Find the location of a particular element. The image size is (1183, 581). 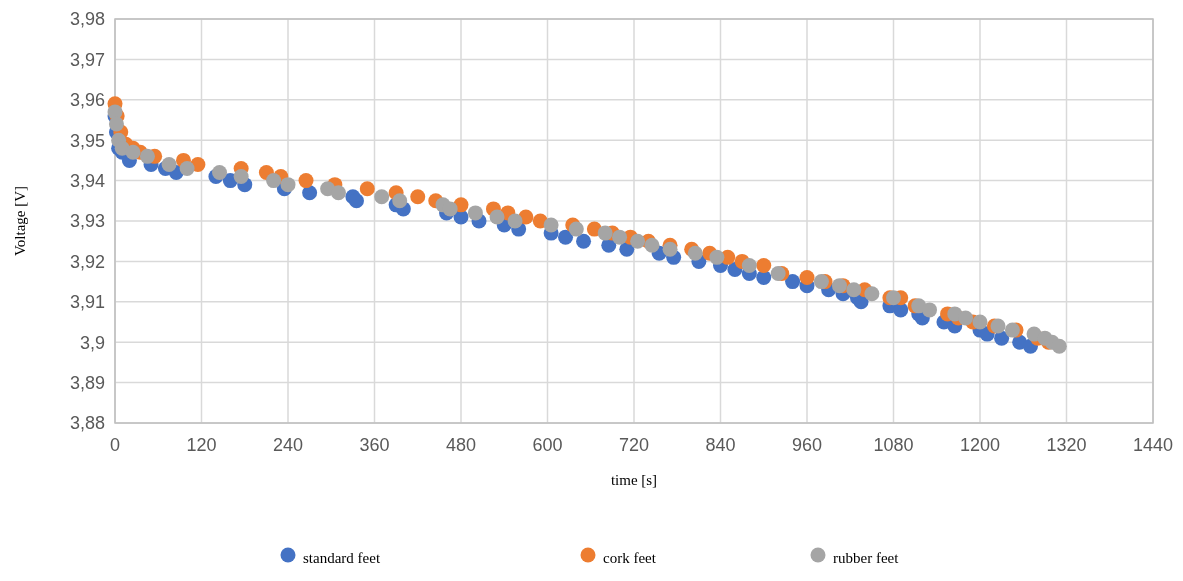

x-tick-label: 0 is located at coordinates (115, 445).